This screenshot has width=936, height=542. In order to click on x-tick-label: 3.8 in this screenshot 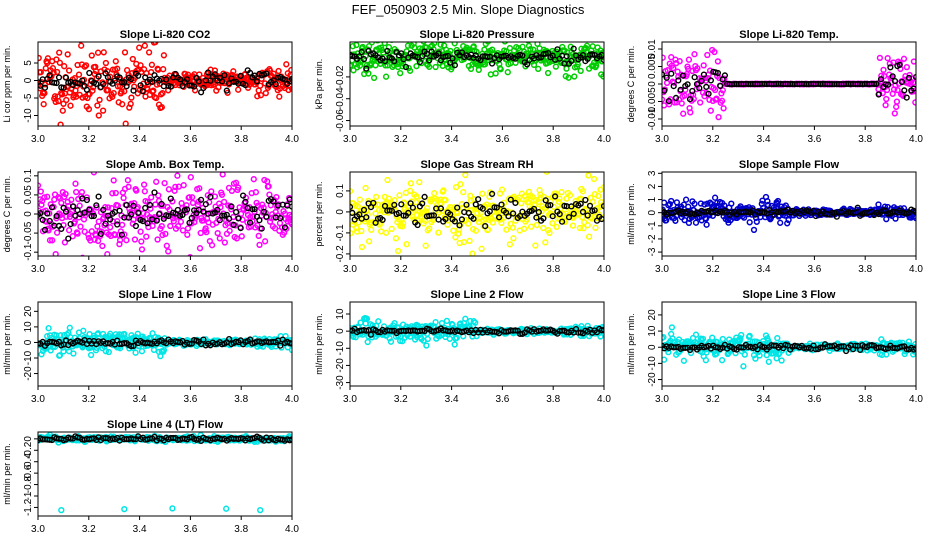, I will do `click(553, 269)`.